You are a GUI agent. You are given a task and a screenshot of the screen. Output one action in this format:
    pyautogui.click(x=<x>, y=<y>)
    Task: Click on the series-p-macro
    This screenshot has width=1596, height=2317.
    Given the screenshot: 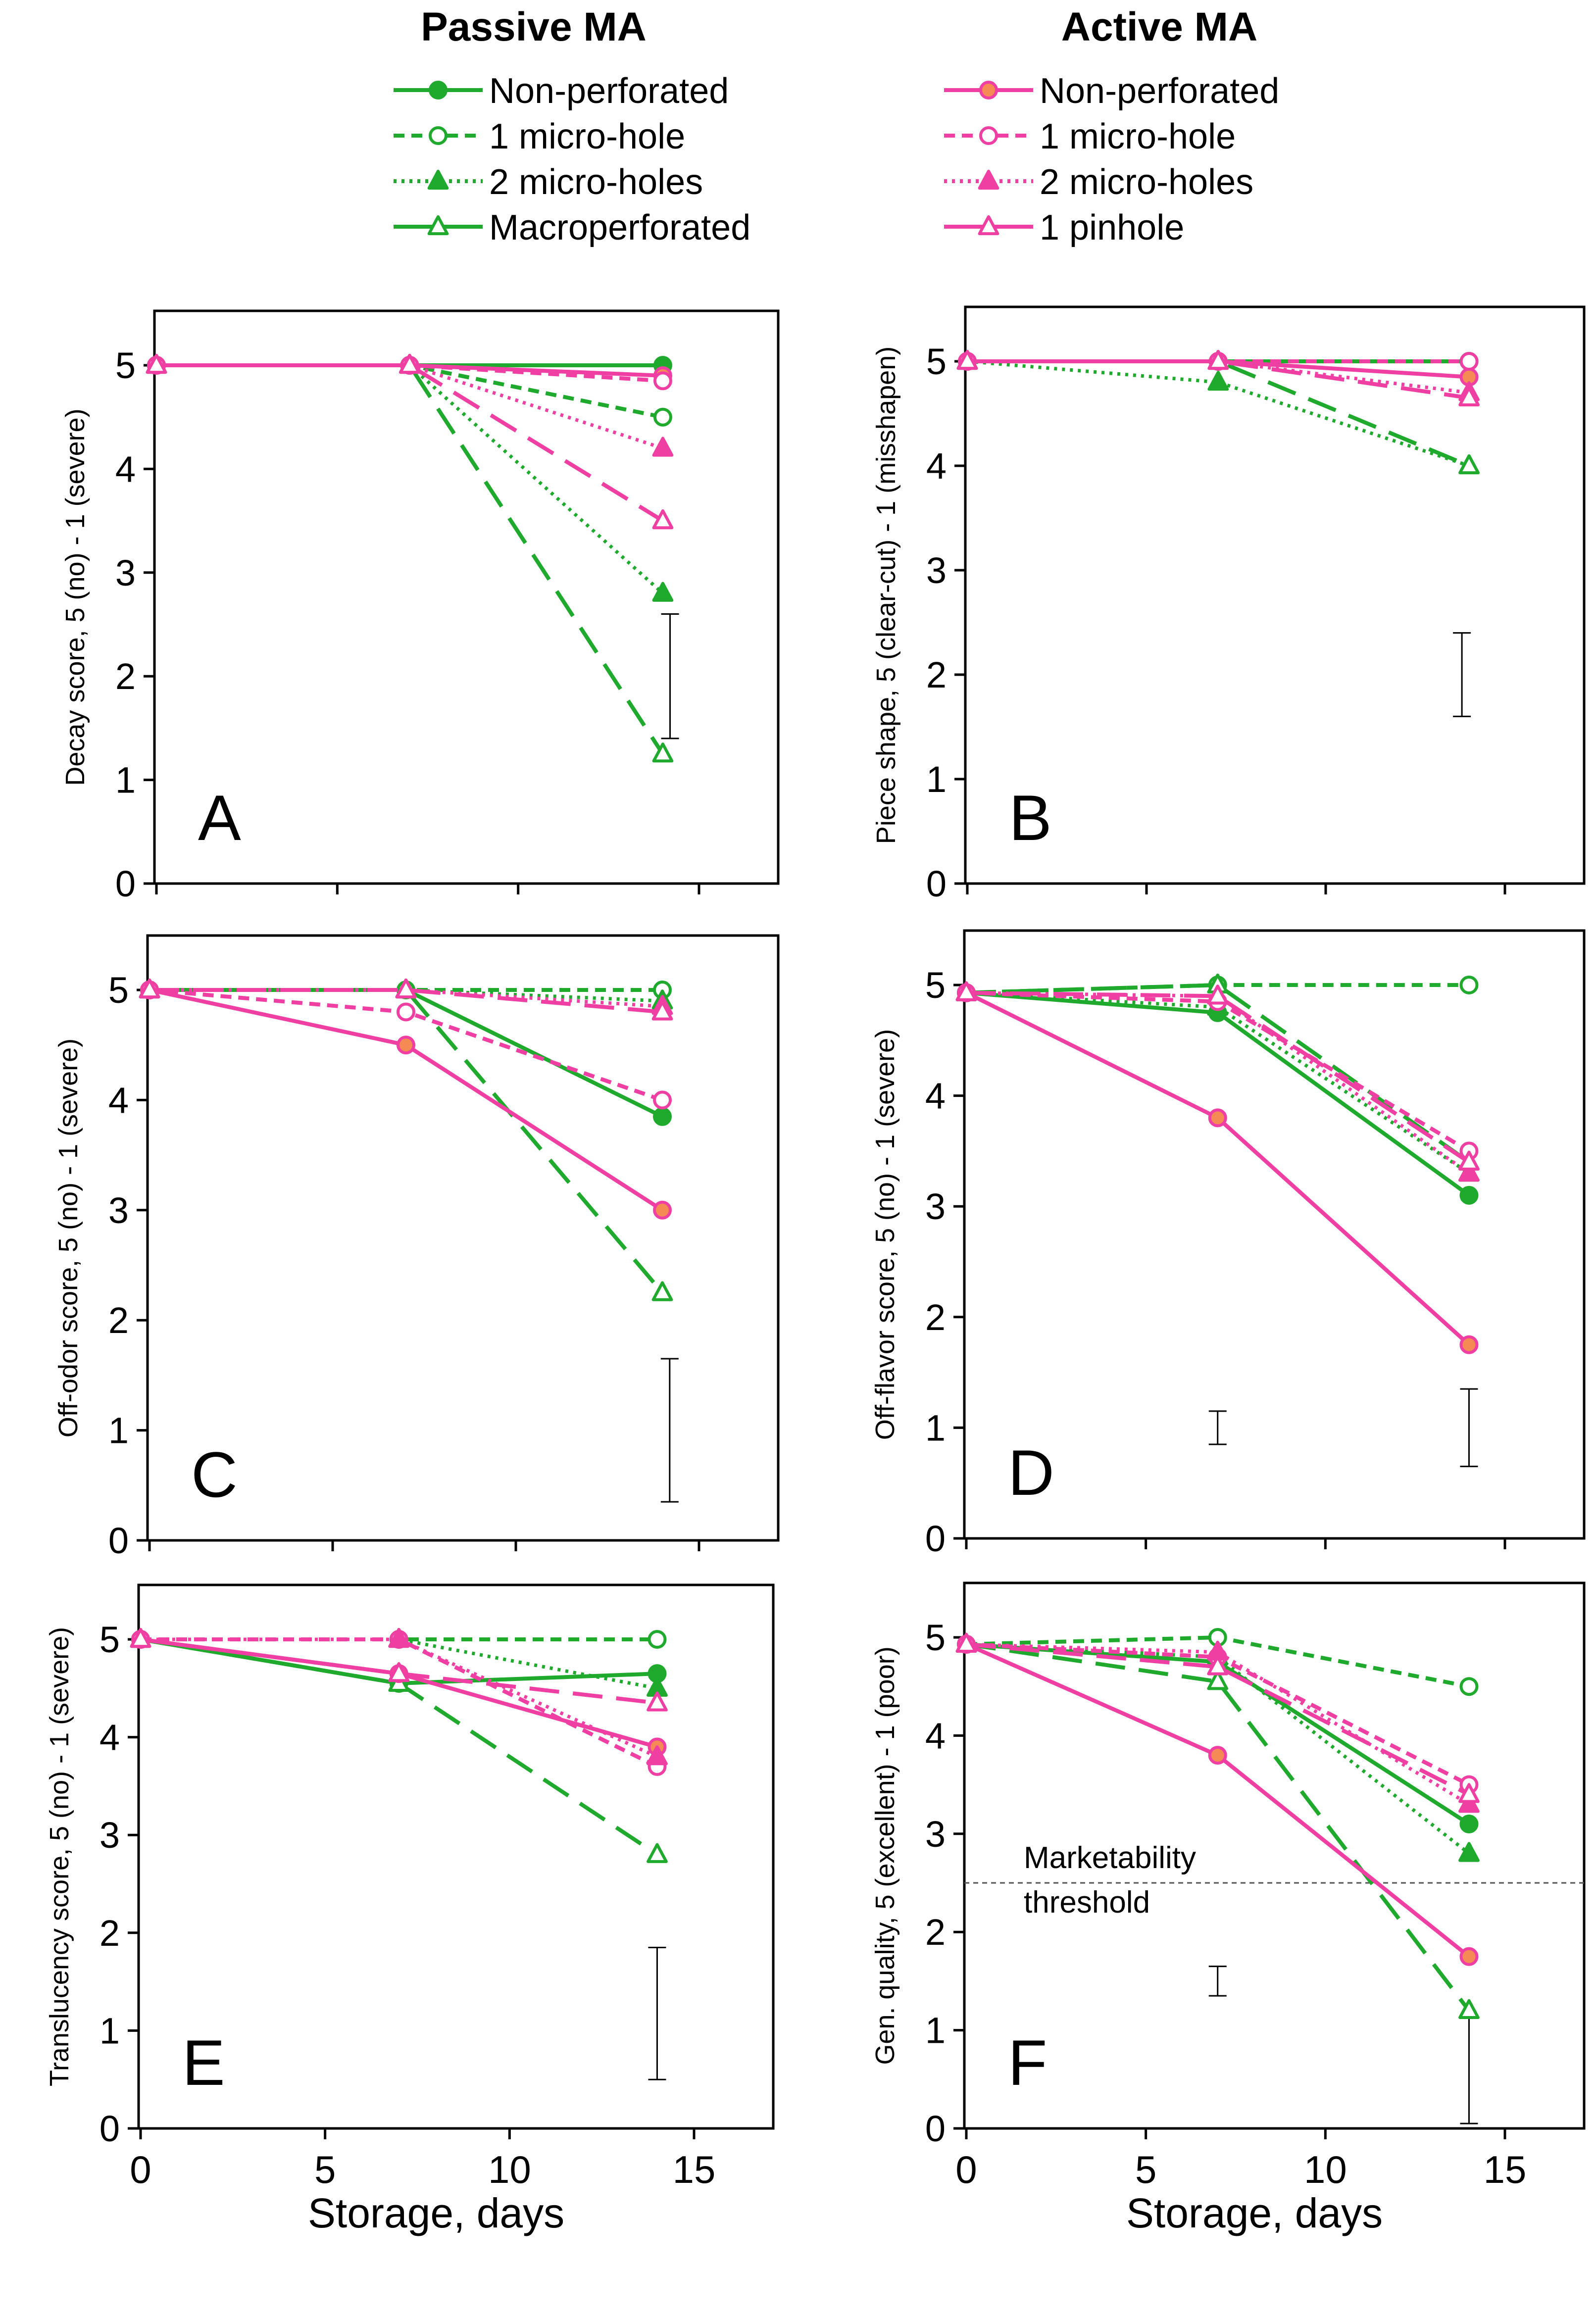 What is the action you would take?
    pyautogui.click(x=1217, y=1826)
    